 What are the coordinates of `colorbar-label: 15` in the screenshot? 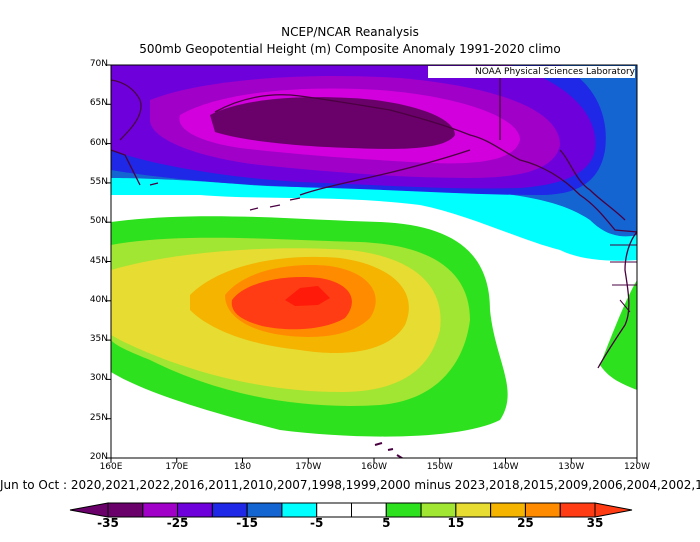 It's located at (456, 523).